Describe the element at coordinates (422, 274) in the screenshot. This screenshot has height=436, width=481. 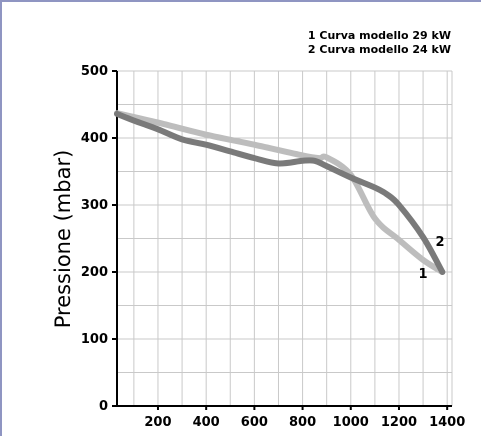
I see `series-label-1: 1` at that location.